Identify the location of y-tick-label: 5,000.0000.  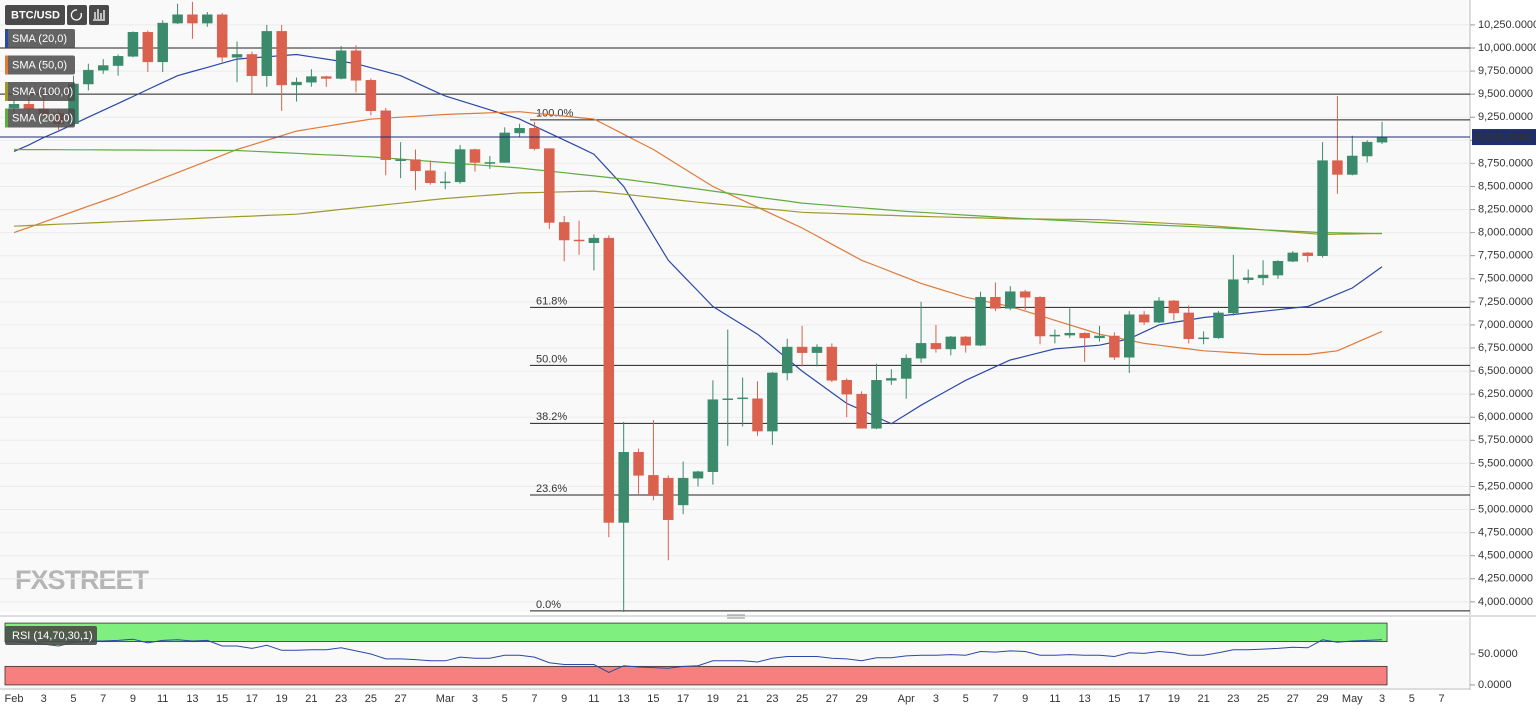
(1505, 509).